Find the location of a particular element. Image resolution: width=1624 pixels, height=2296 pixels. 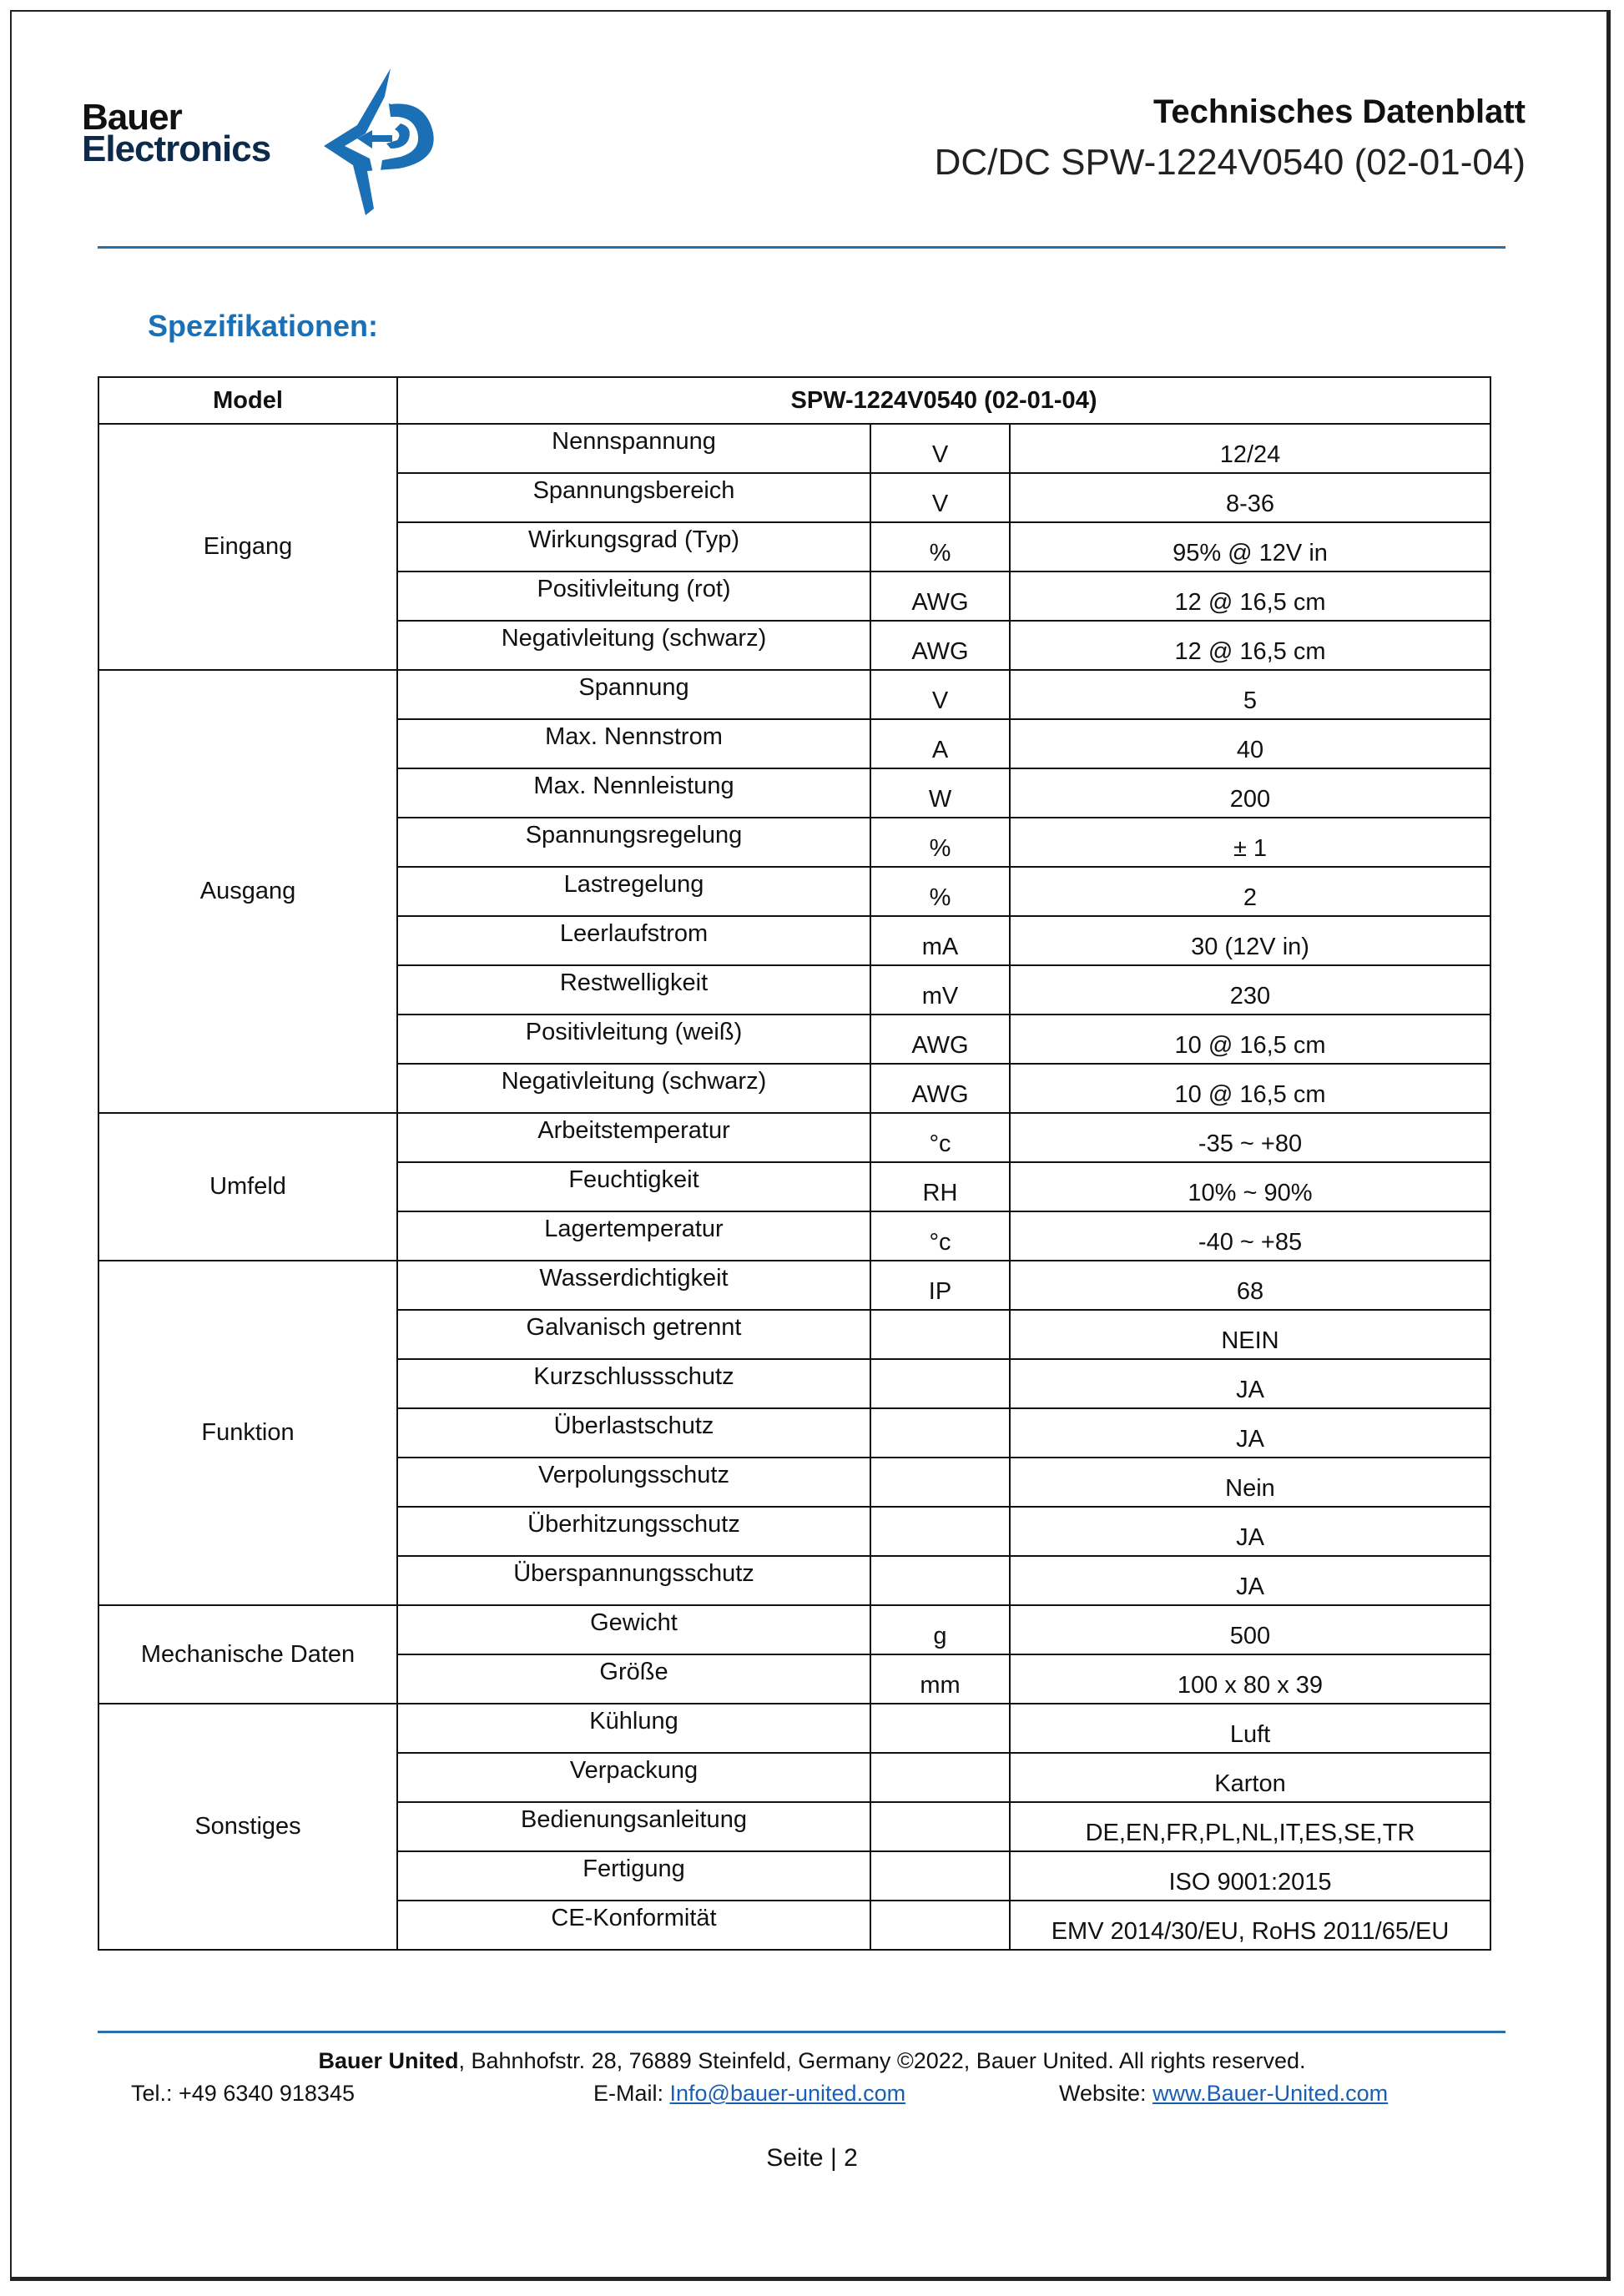

table-row: Mechanische Daten Gewicht g 500 is located at coordinates (795, 1654).